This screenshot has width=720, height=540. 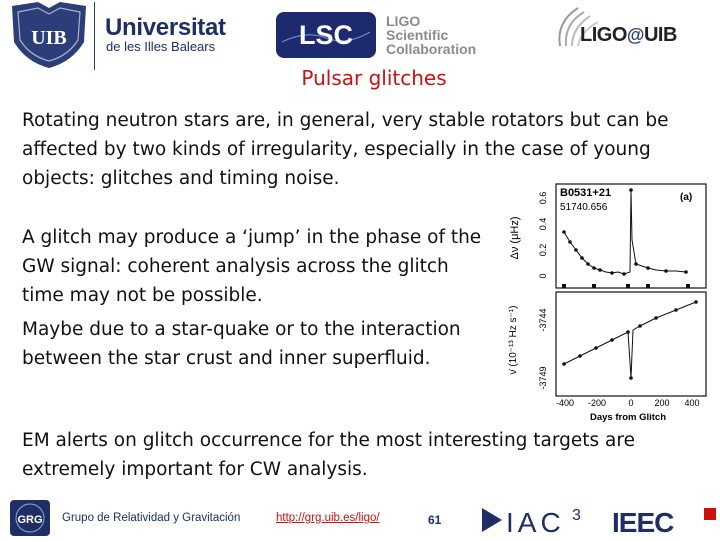 What do you see at coordinates (403, 21) in the screenshot?
I see `lsc-line-1: LIGO` at bounding box center [403, 21].